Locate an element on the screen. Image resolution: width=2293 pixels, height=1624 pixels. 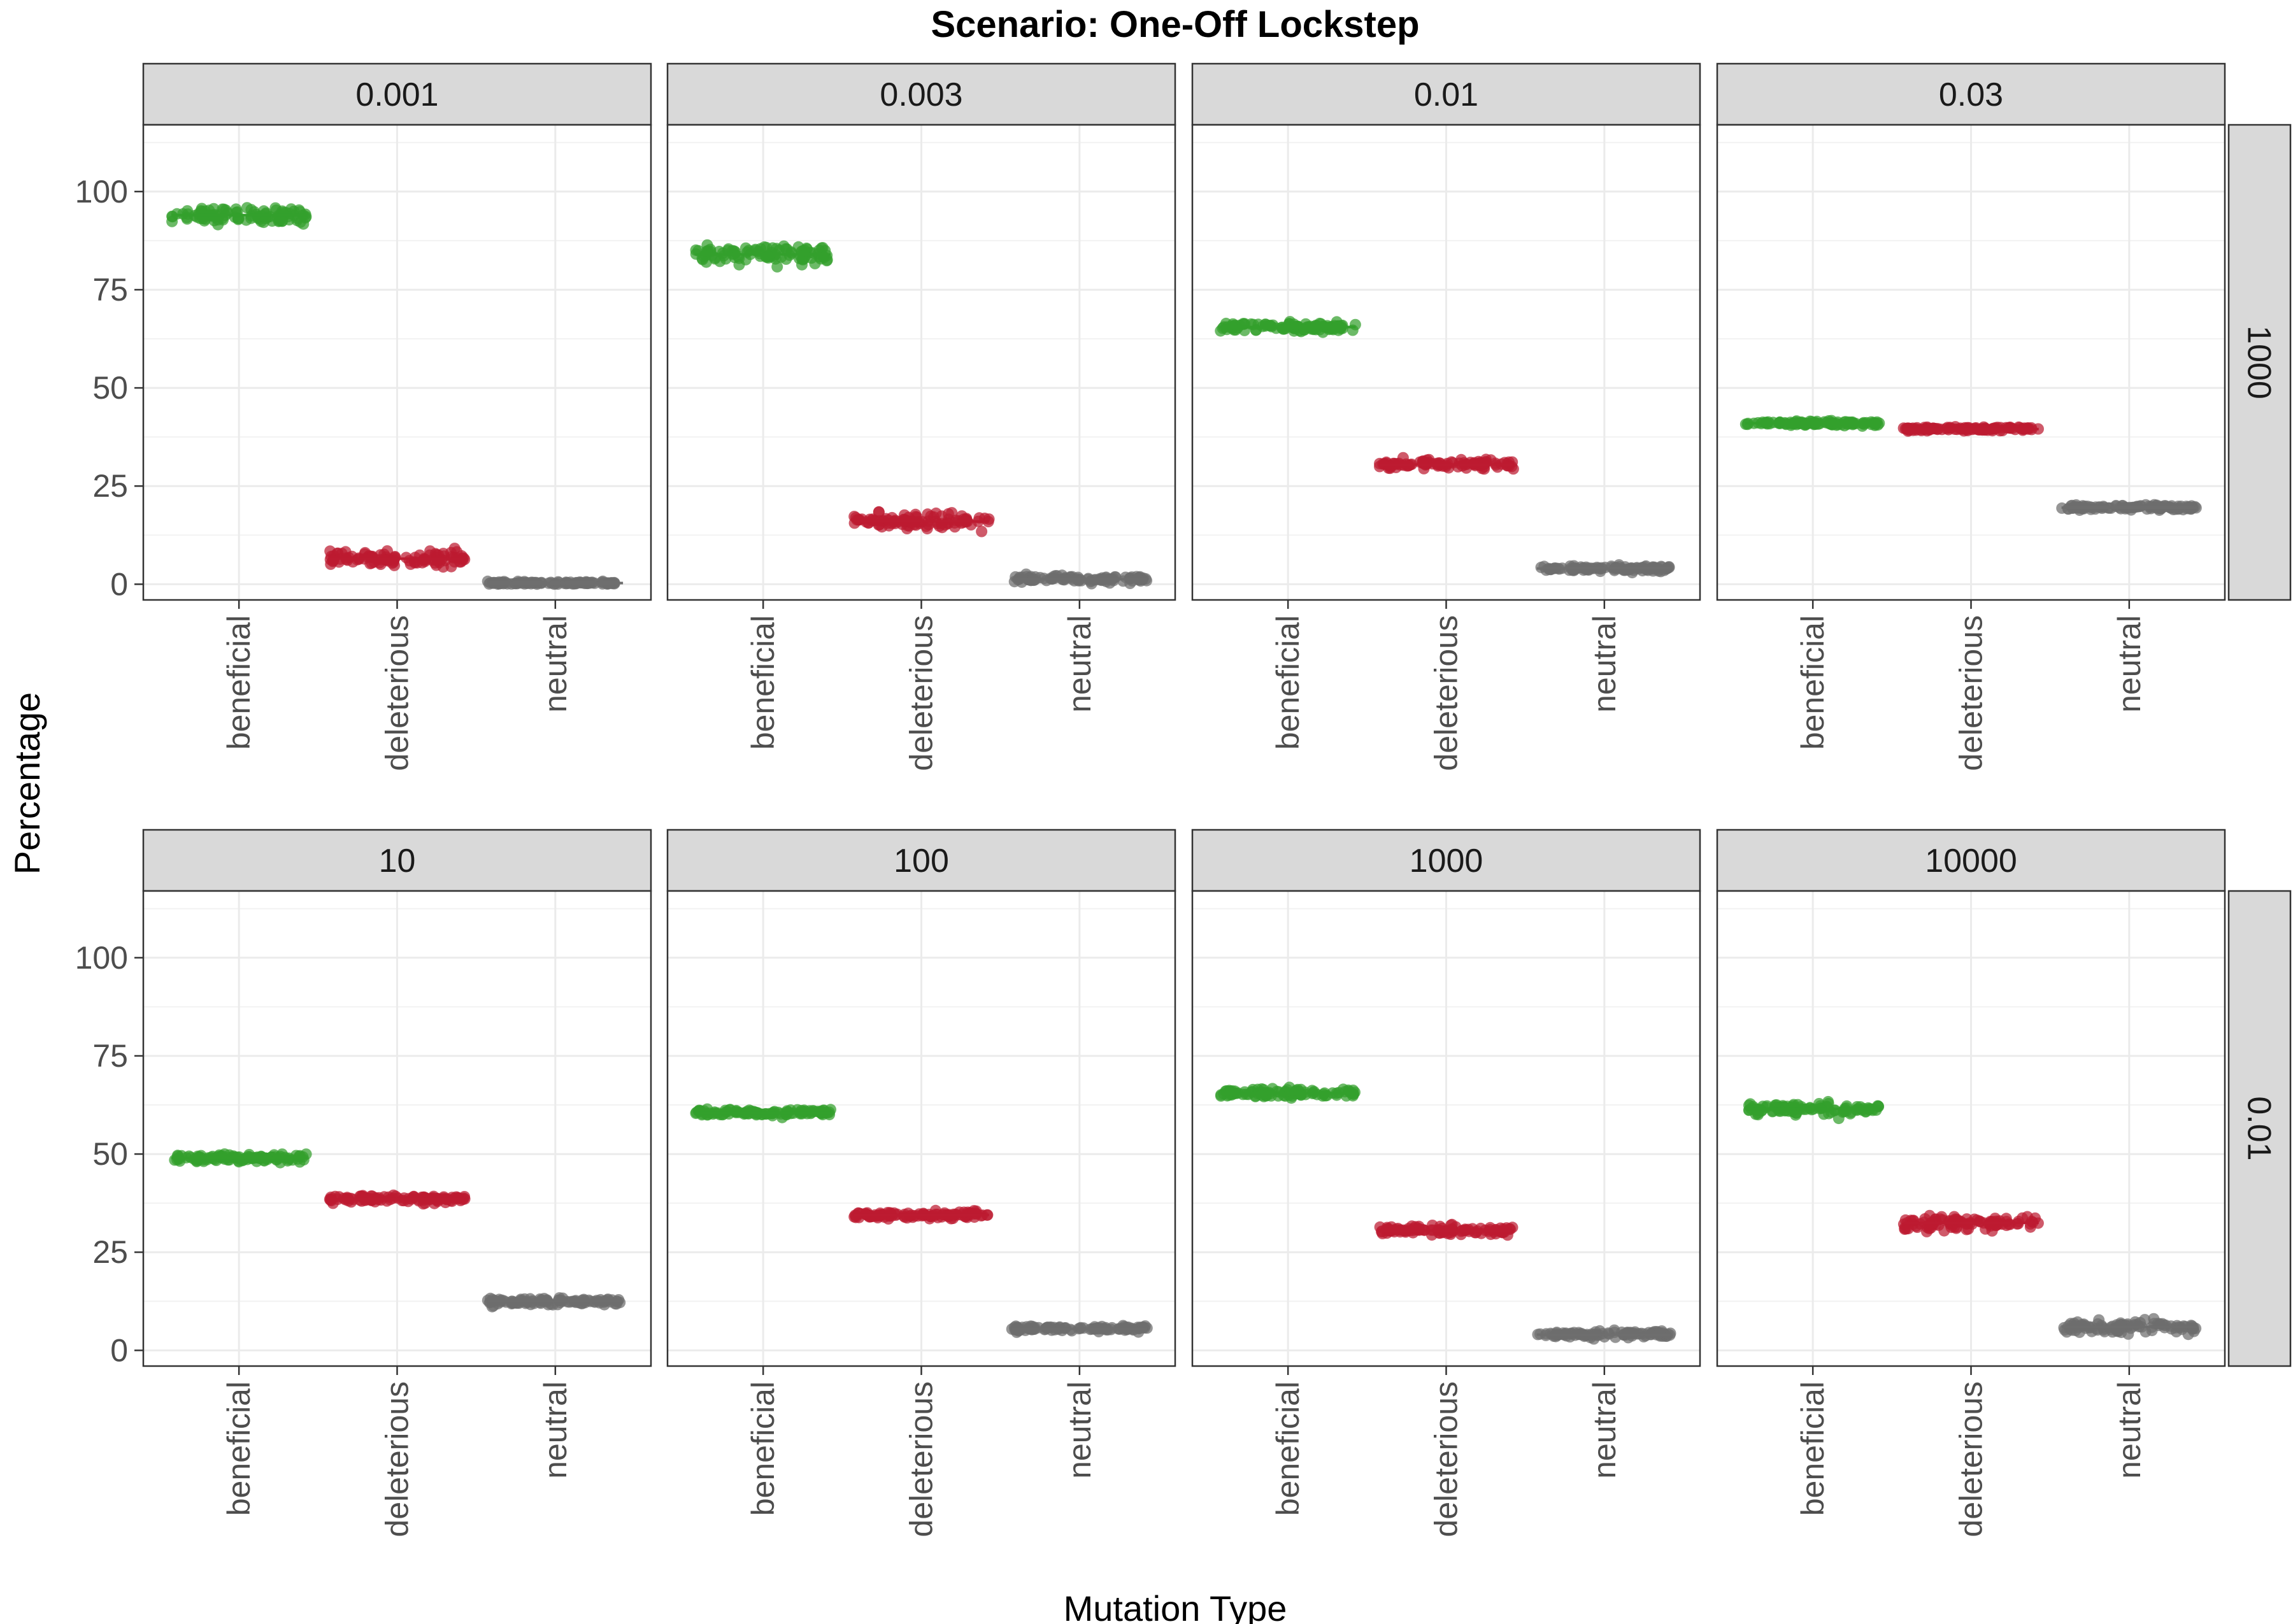
row-strip-label: 0.01 is located at coordinates (2259, 1128).